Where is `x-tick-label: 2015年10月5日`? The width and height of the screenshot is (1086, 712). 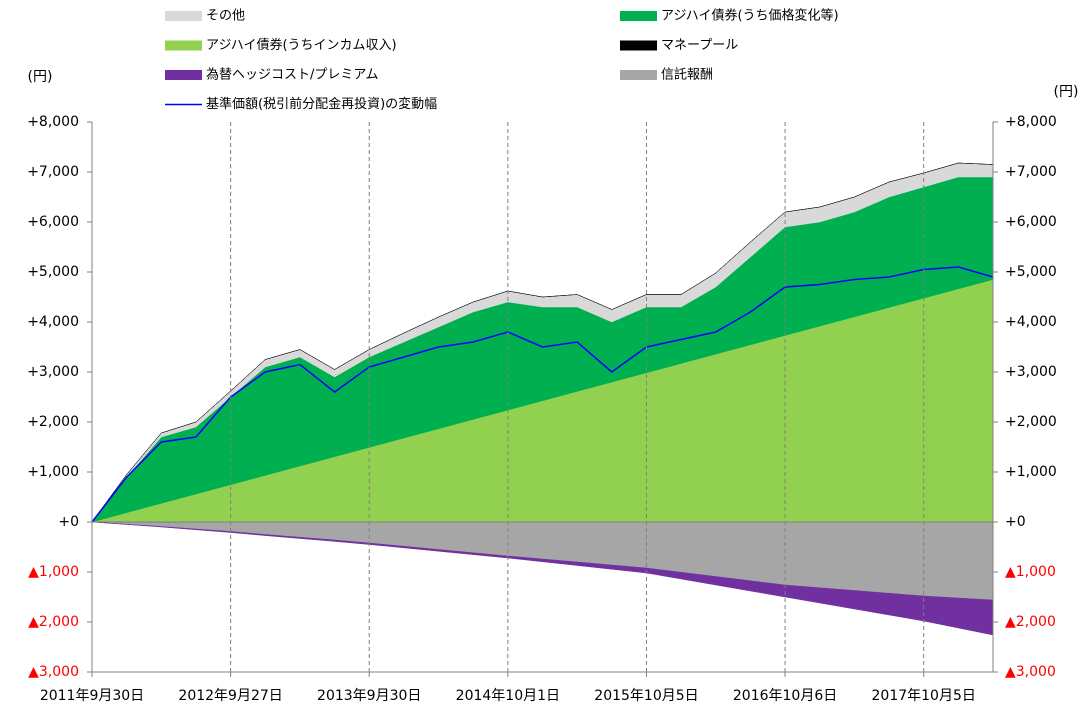
x-tick-label: 2015年10月5日 is located at coordinates (646, 696).